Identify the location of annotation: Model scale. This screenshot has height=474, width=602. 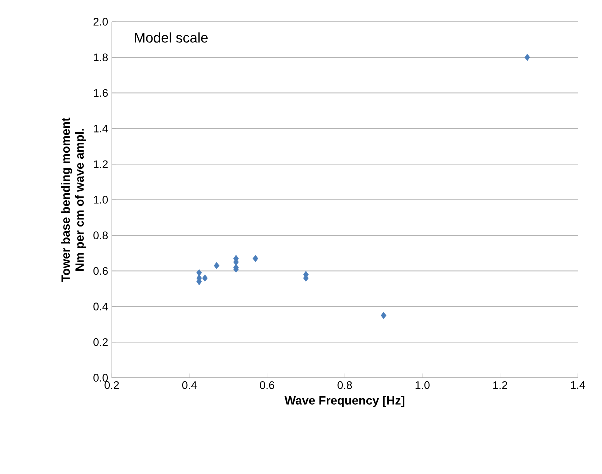
(171, 37).